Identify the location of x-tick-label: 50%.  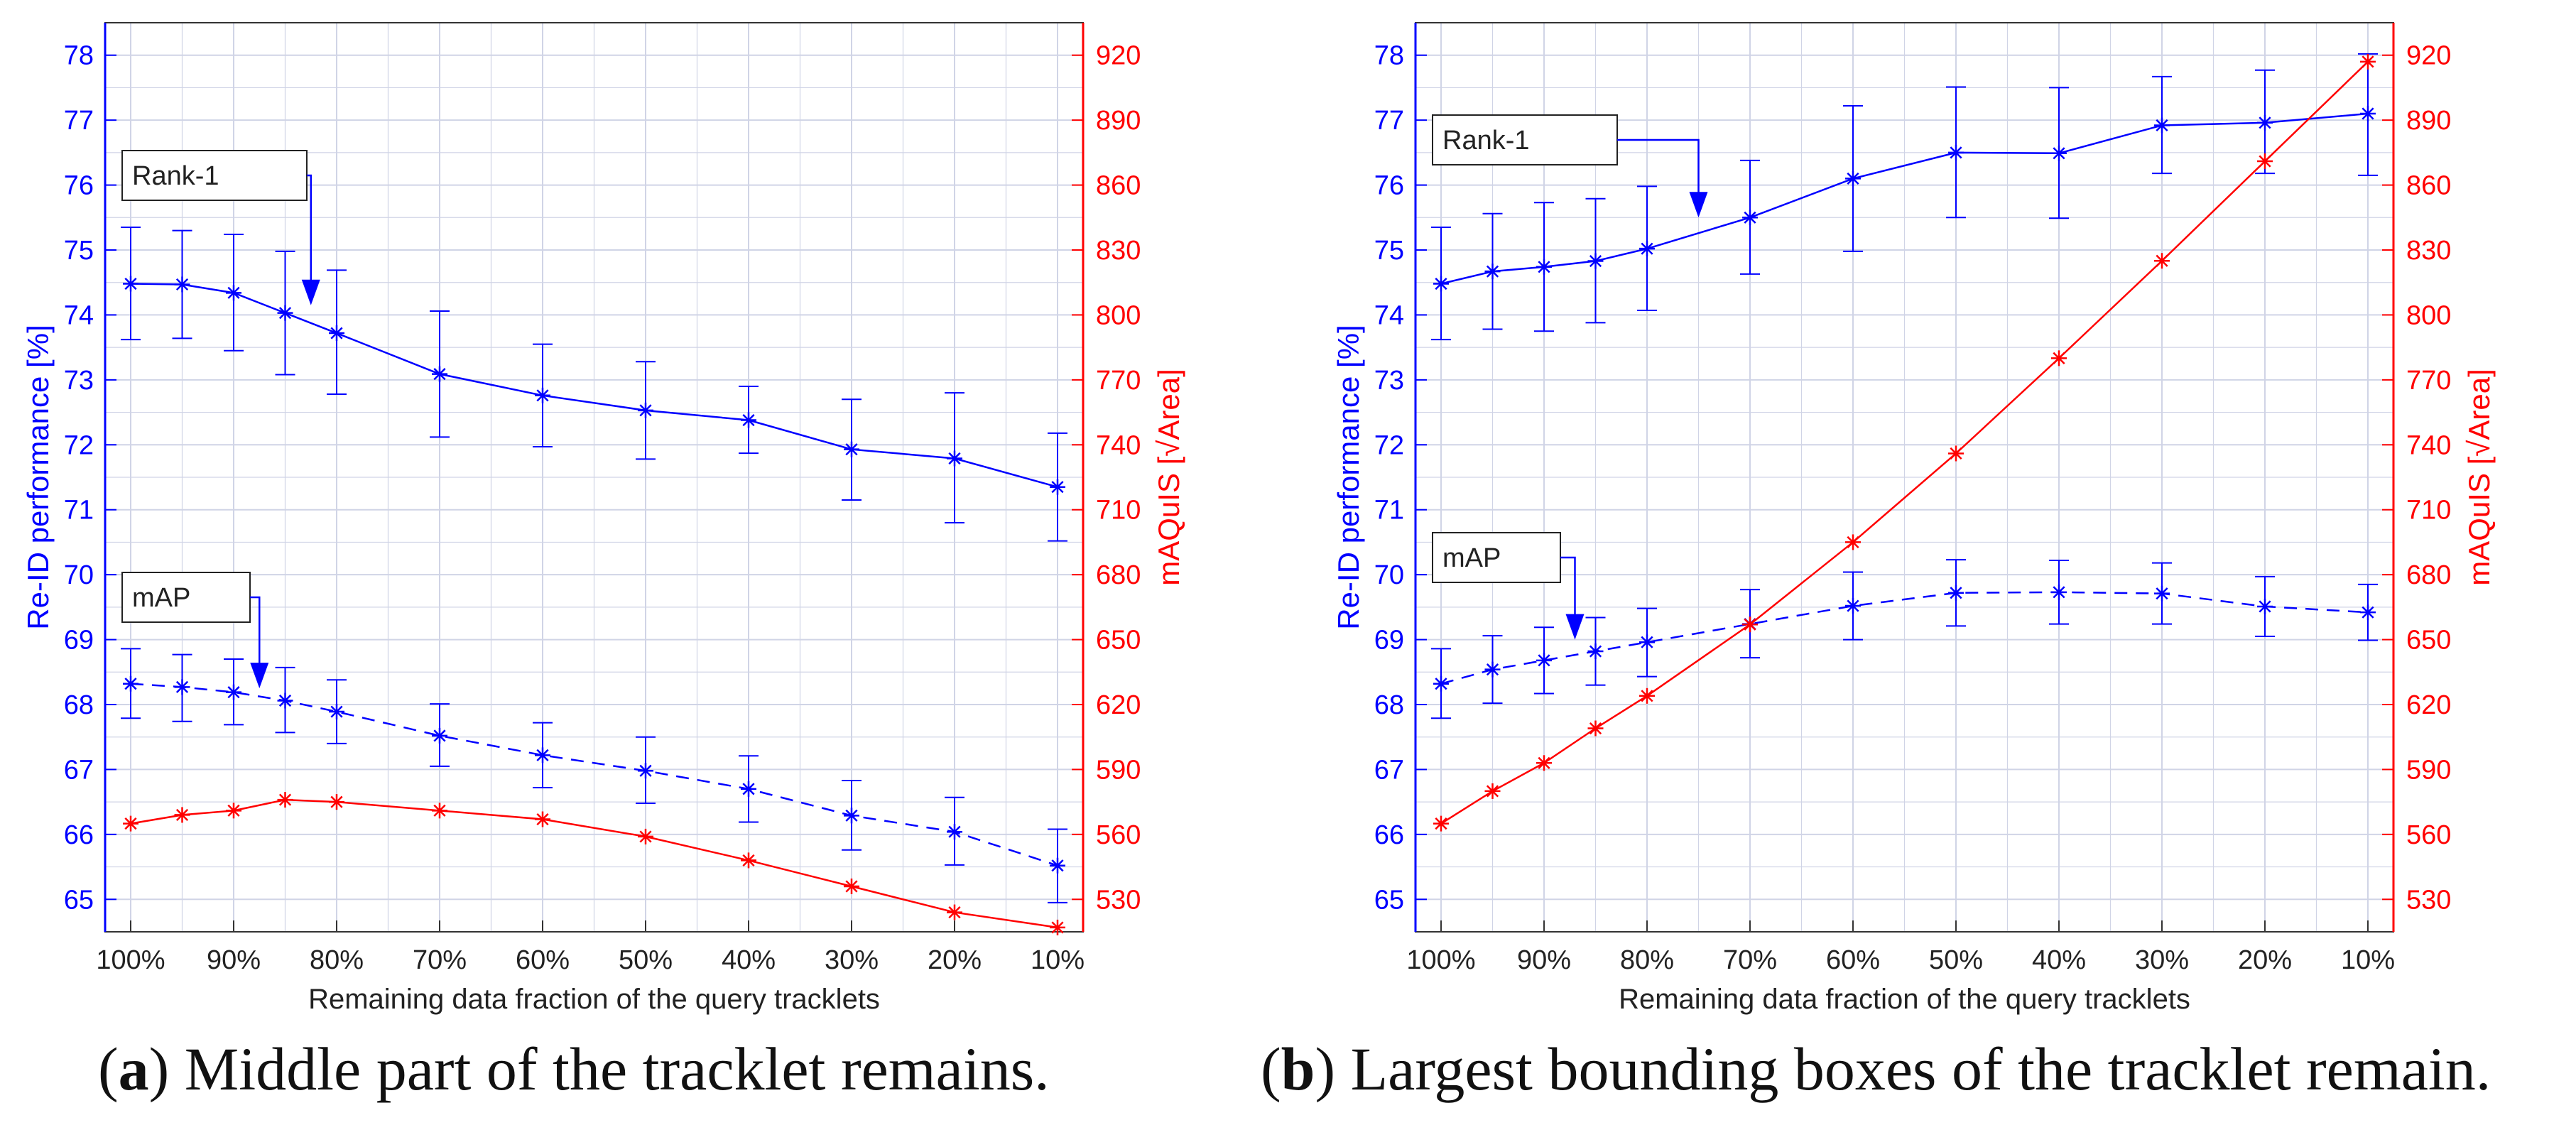
(646, 960).